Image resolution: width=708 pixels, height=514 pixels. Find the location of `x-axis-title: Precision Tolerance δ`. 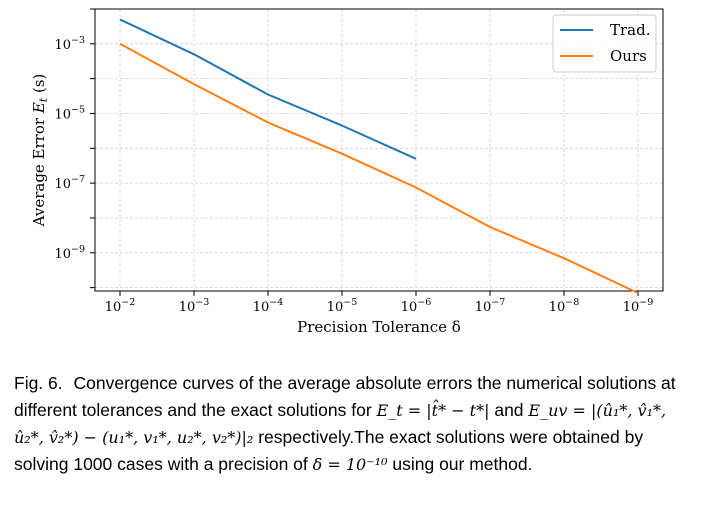

x-axis-title: Precision Tolerance δ is located at coordinates (379, 327).